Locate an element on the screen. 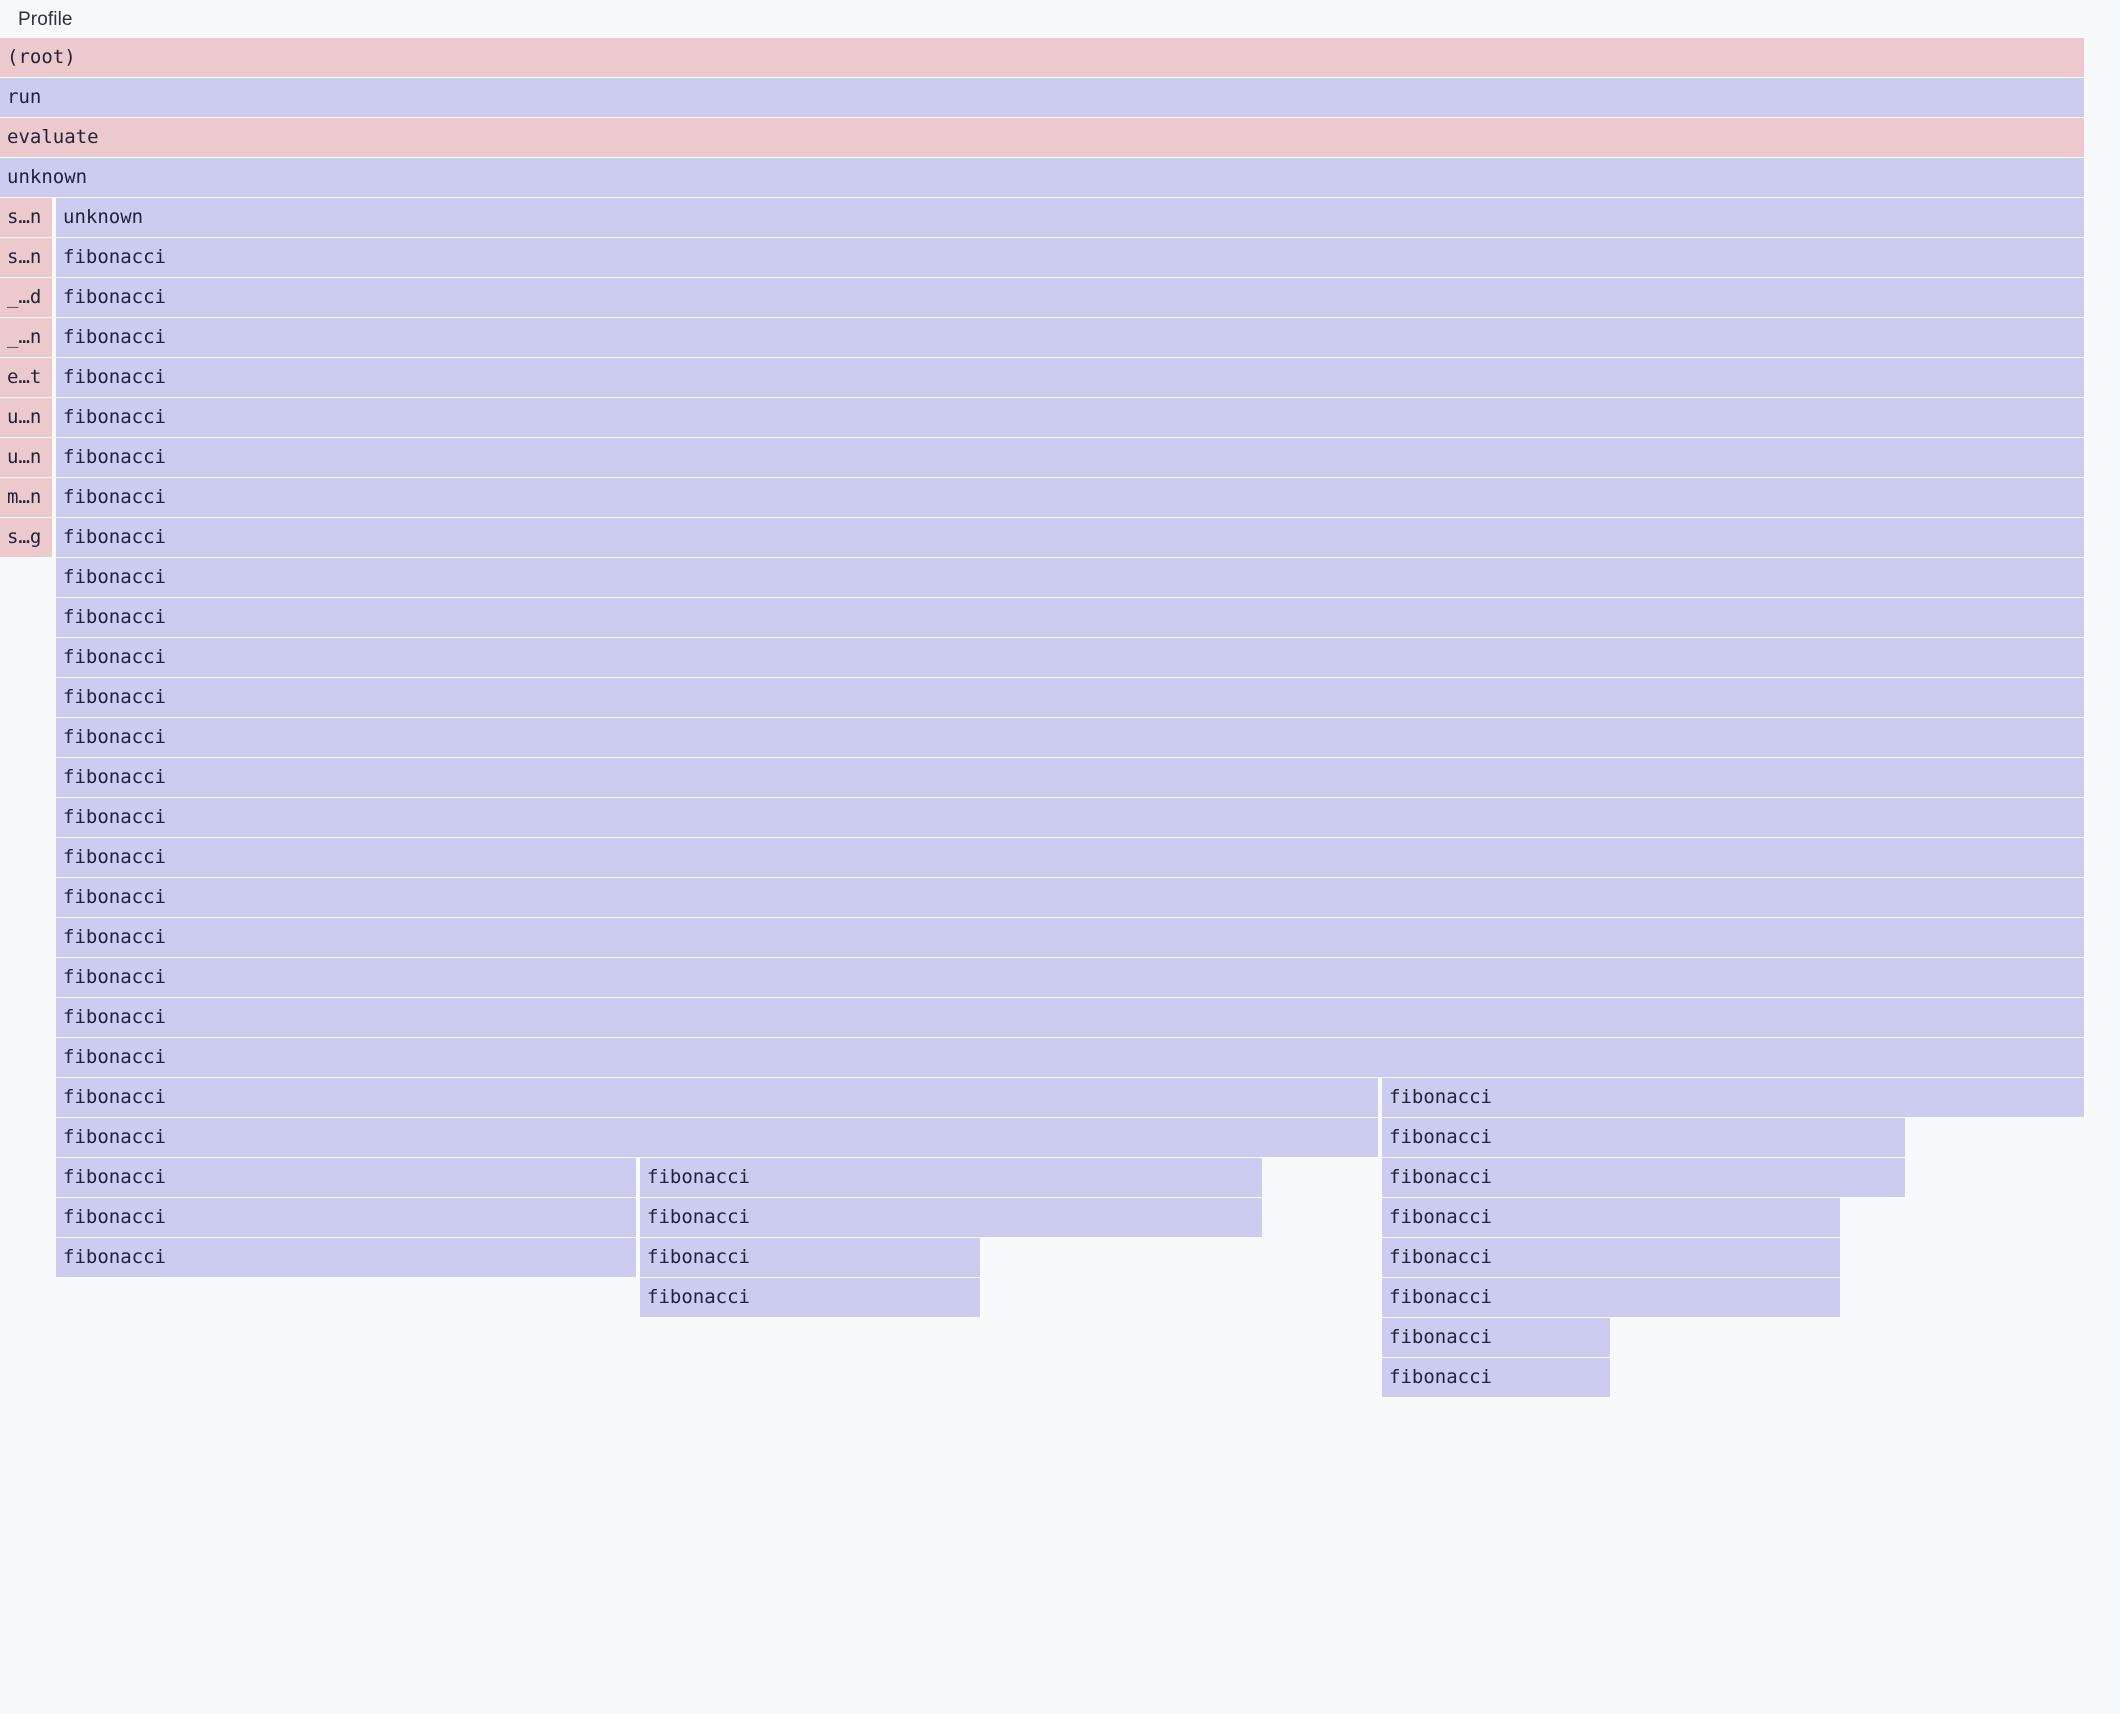 The image size is (2120, 1714). flame-frame-label: _…d is located at coordinates (24, 297).